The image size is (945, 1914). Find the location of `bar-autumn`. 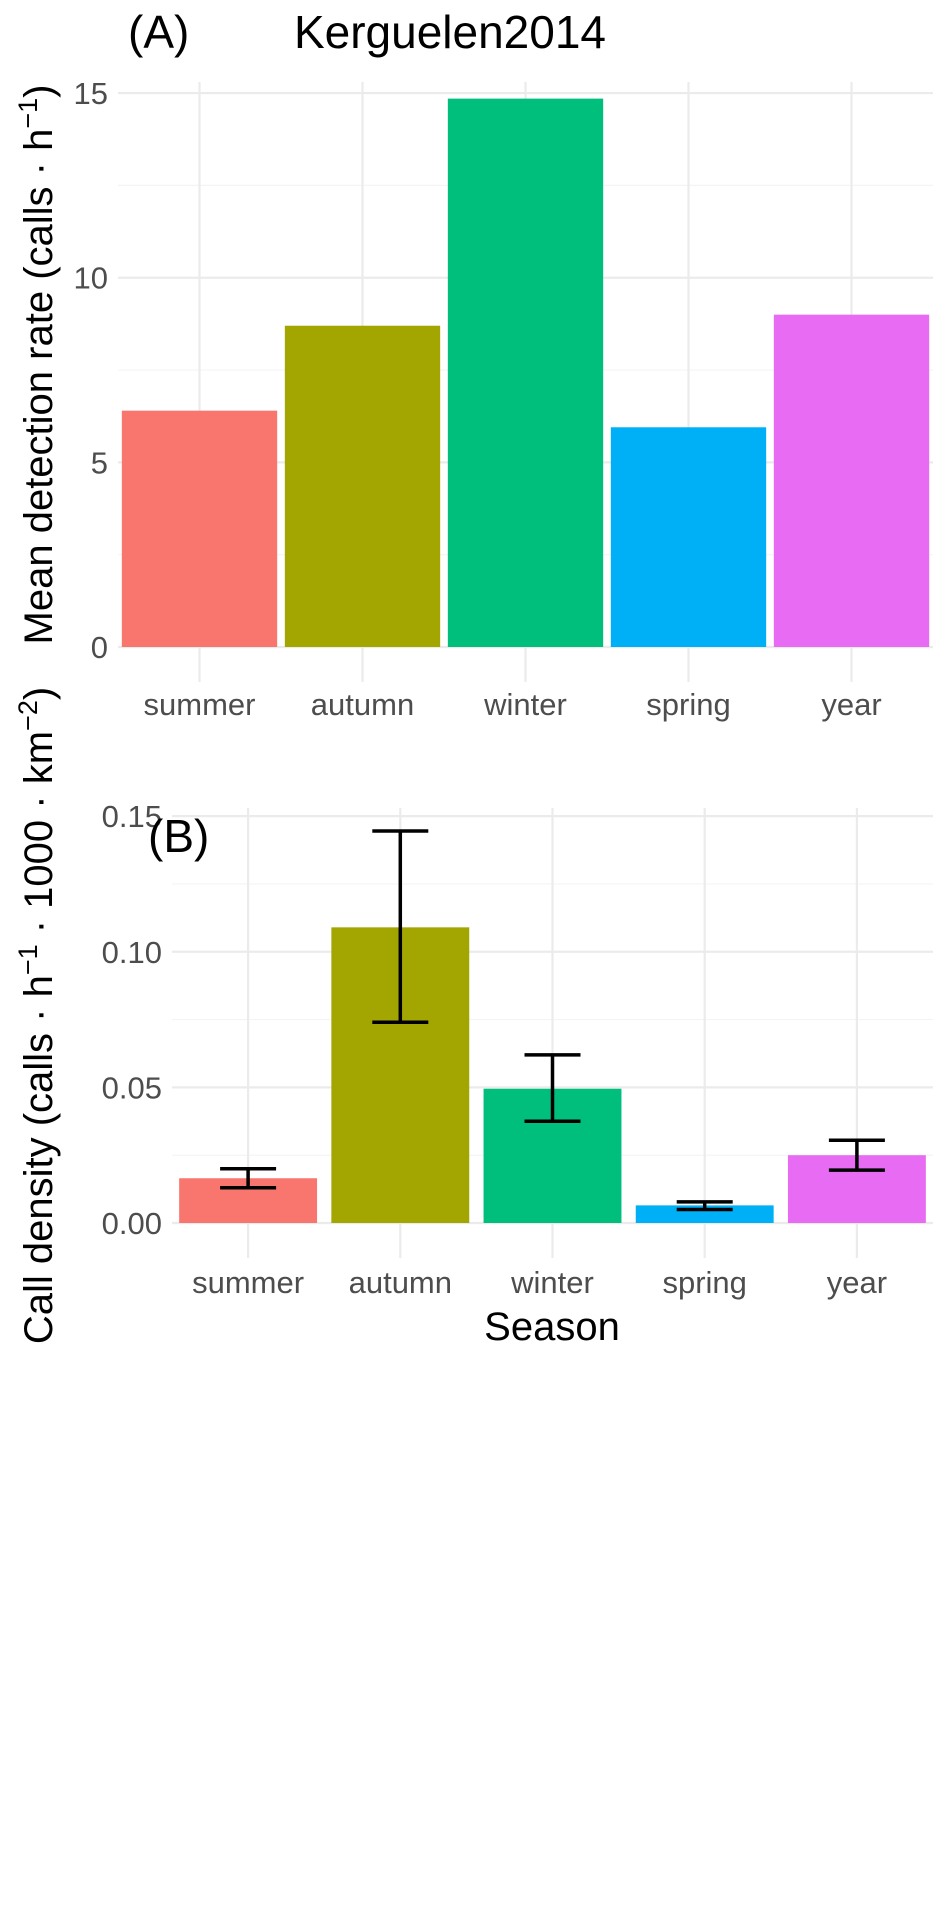

bar-autumn is located at coordinates (362, 486).